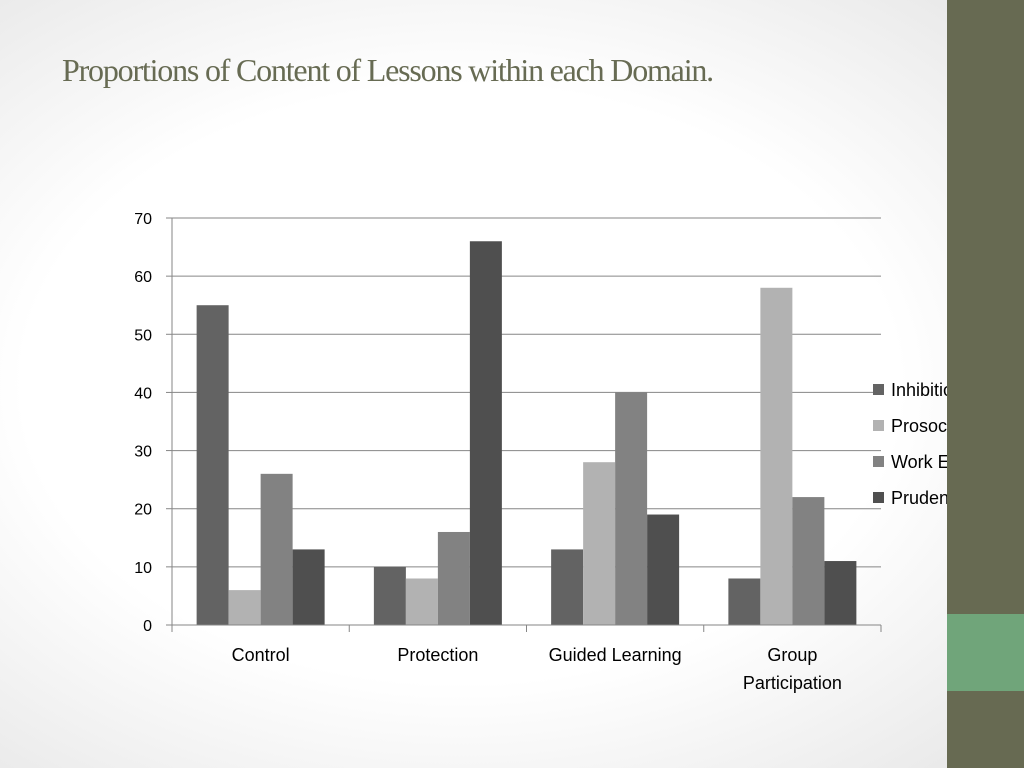 Image resolution: width=1024 pixels, height=768 pixels. What do you see at coordinates (437, 655) in the screenshot?
I see `x-category-label: Protection` at bounding box center [437, 655].